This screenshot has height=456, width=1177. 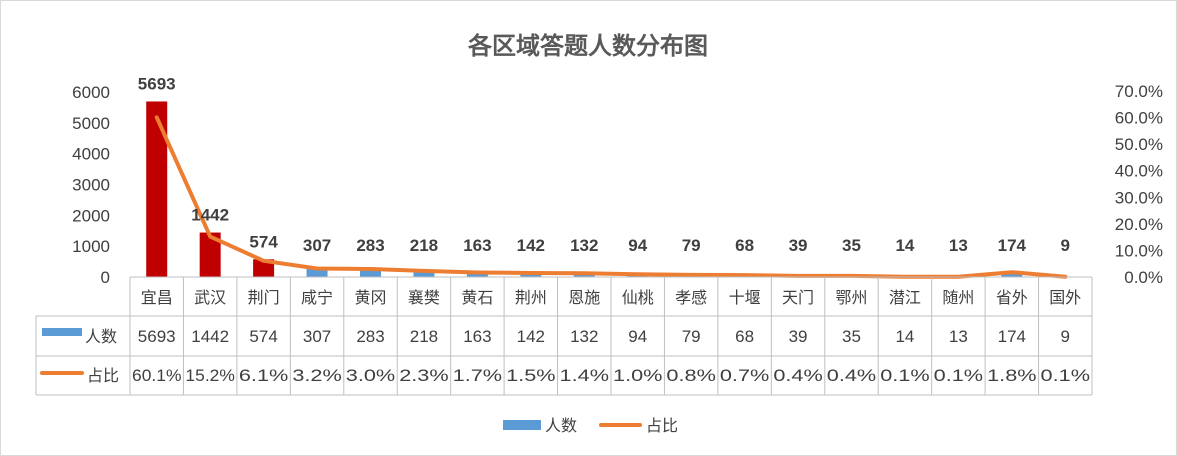 I want to click on table-cell-count: 13, so click(x=958, y=336).